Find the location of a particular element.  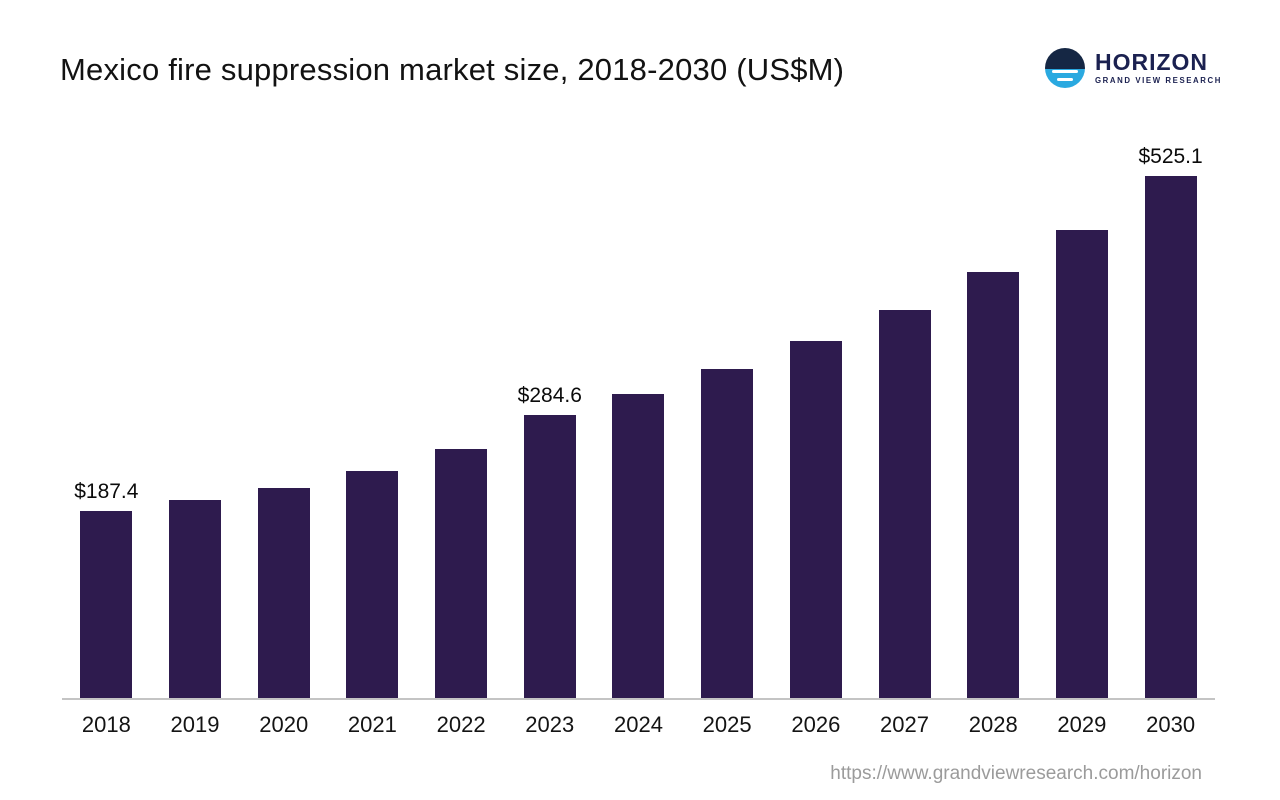

bar-2027 is located at coordinates (904, 504).